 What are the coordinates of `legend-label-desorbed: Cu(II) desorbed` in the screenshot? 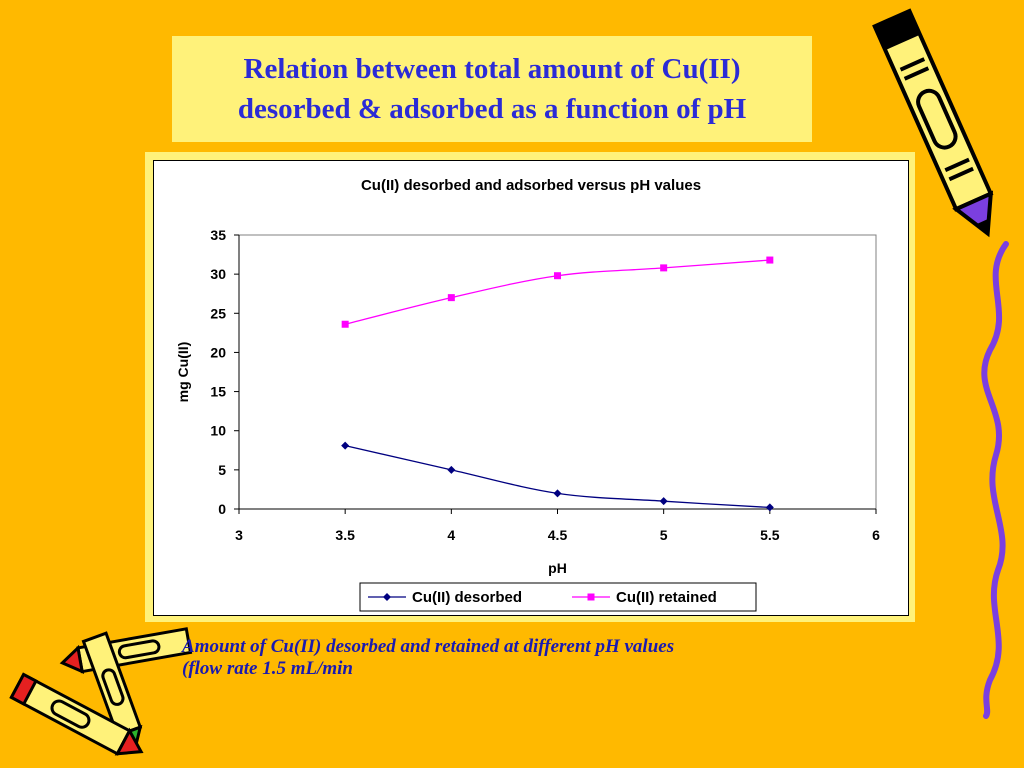 It's located at (467, 597).